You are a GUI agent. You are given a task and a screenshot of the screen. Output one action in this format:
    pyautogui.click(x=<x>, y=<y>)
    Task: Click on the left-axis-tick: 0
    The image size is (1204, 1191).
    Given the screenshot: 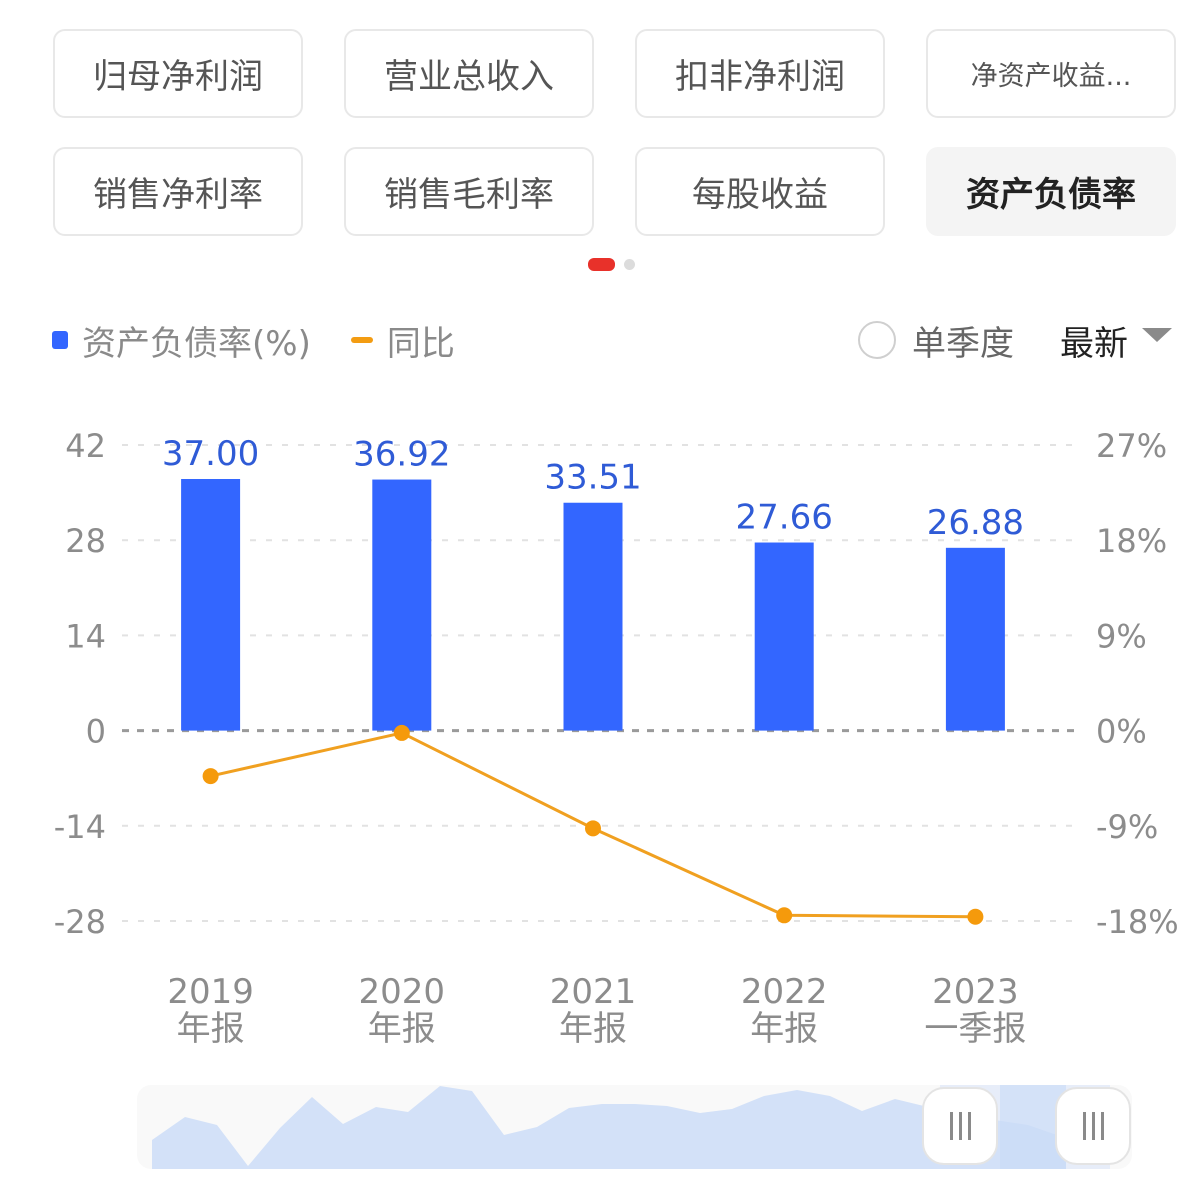 What is the action you would take?
    pyautogui.click(x=96, y=732)
    